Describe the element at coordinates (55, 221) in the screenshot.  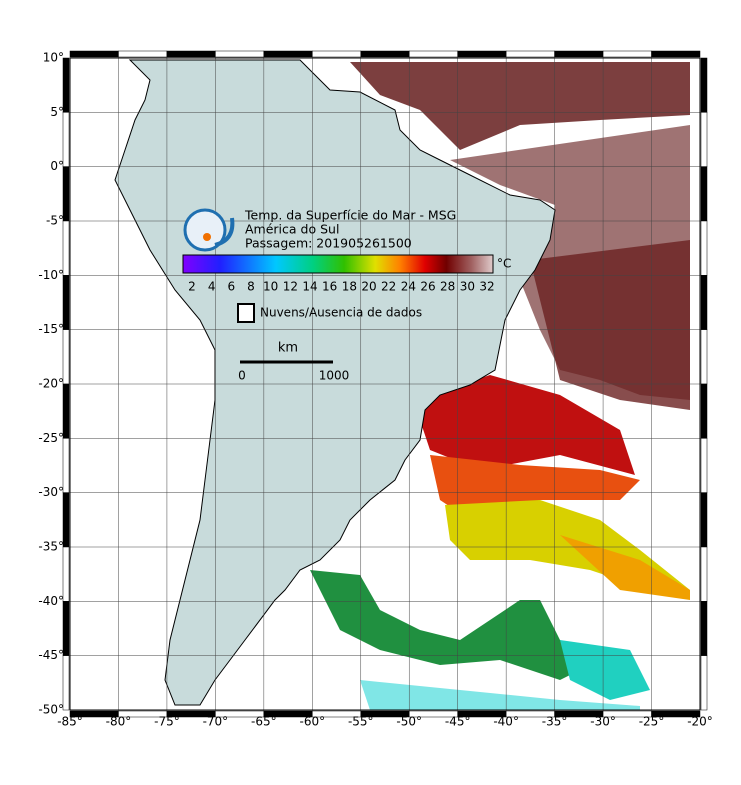
I see `lat-label: -5°` at that location.